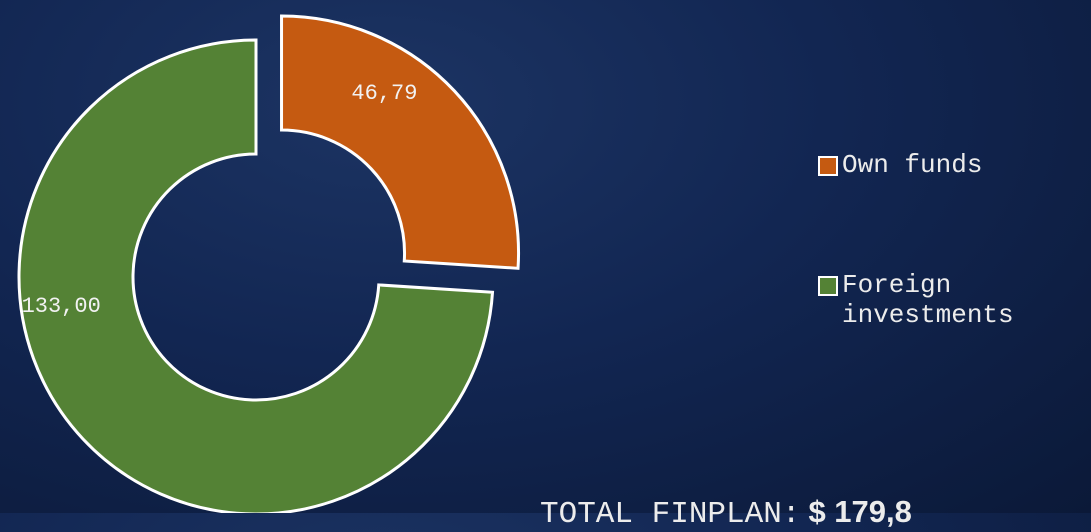 The image size is (1091, 532). I want to click on legend-item: Foreign investments, so click(953, 300).